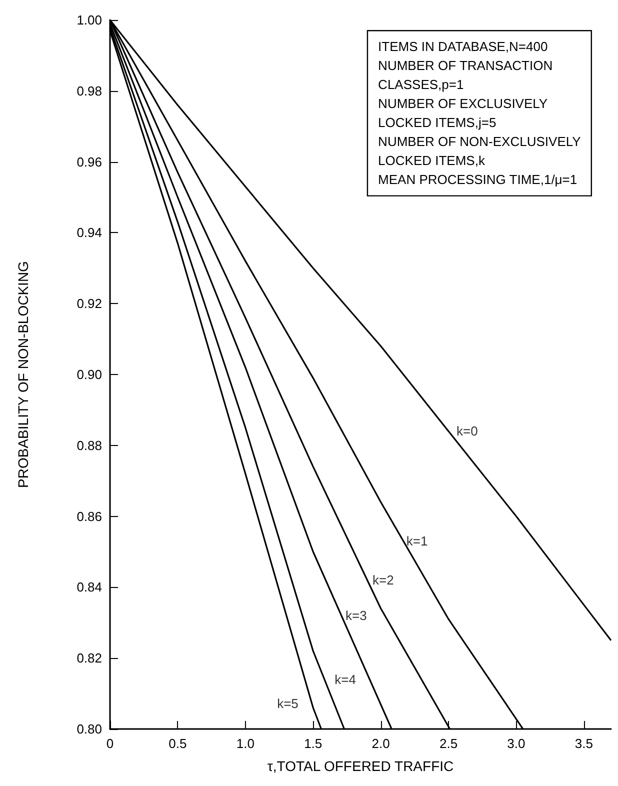 This screenshot has width=618, height=786. Describe the element at coordinates (89, 232) in the screenshot. I see `y-tick-label: 0.94` at that location.